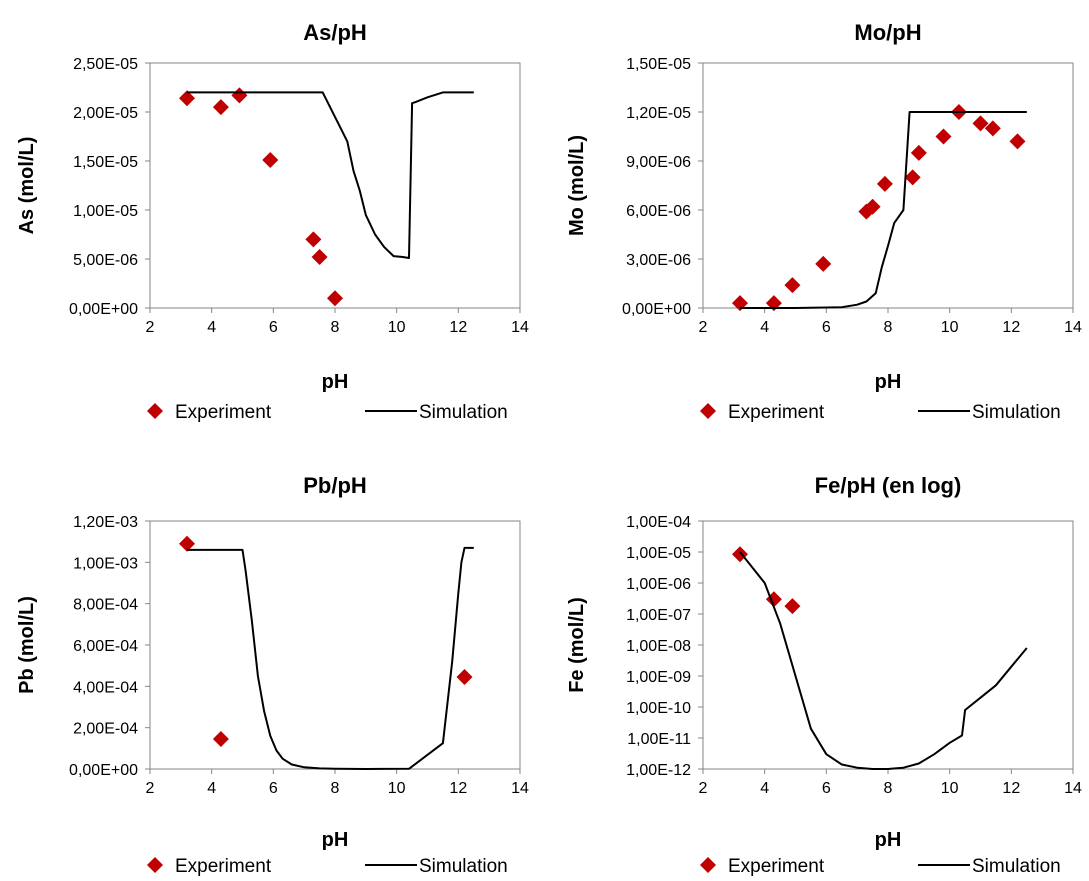 This screenshot has width=1089, height=881. I want to click on chart-title: Pb/pH, so click(335, 485).